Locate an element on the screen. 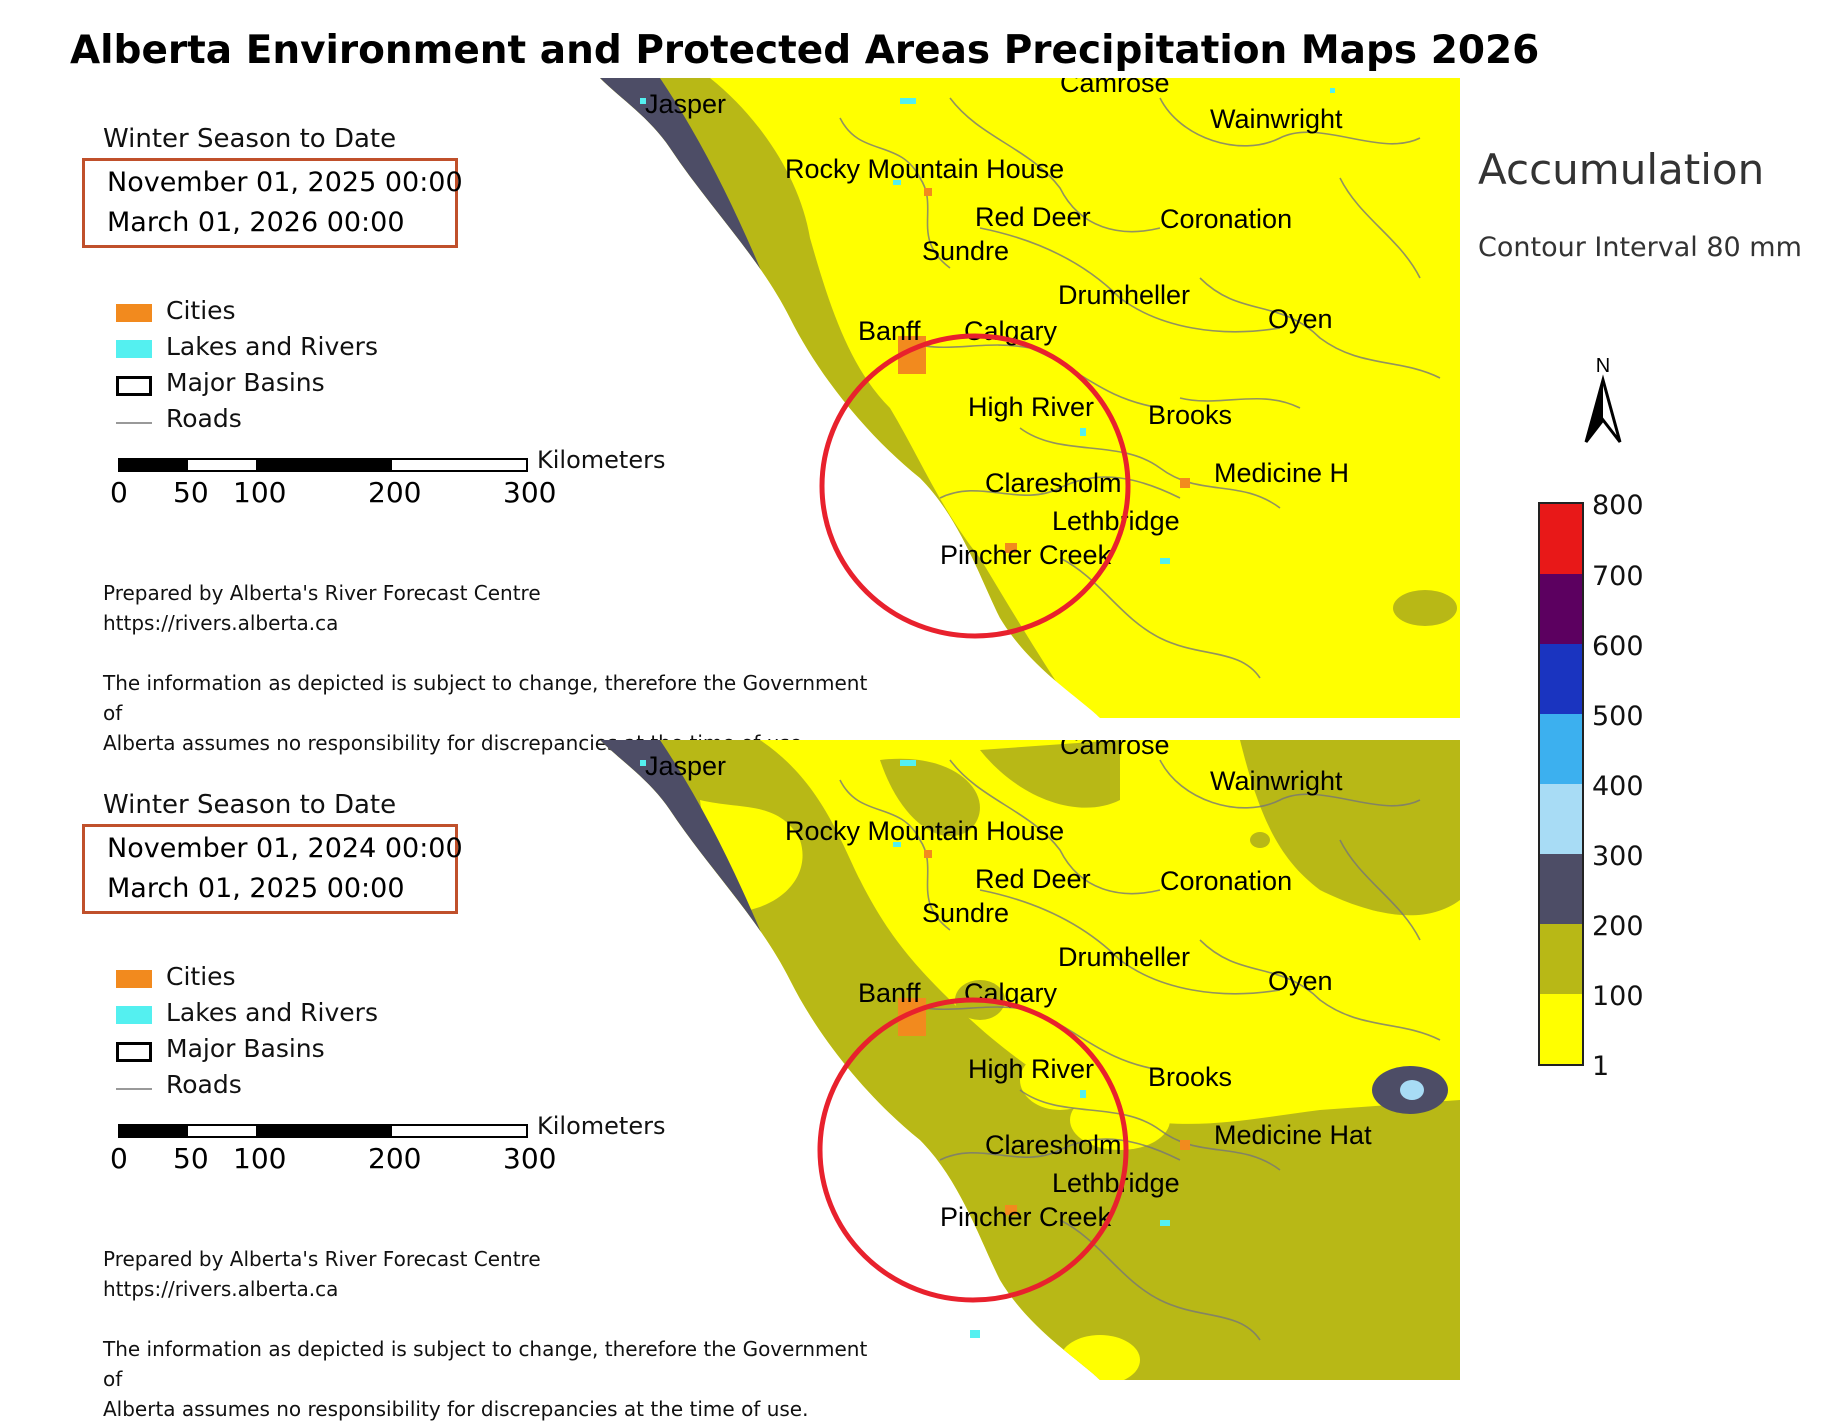 This screenshot has height=1427, width=1829. north-arrow-icon: N is located at coordinates (1603, 403).